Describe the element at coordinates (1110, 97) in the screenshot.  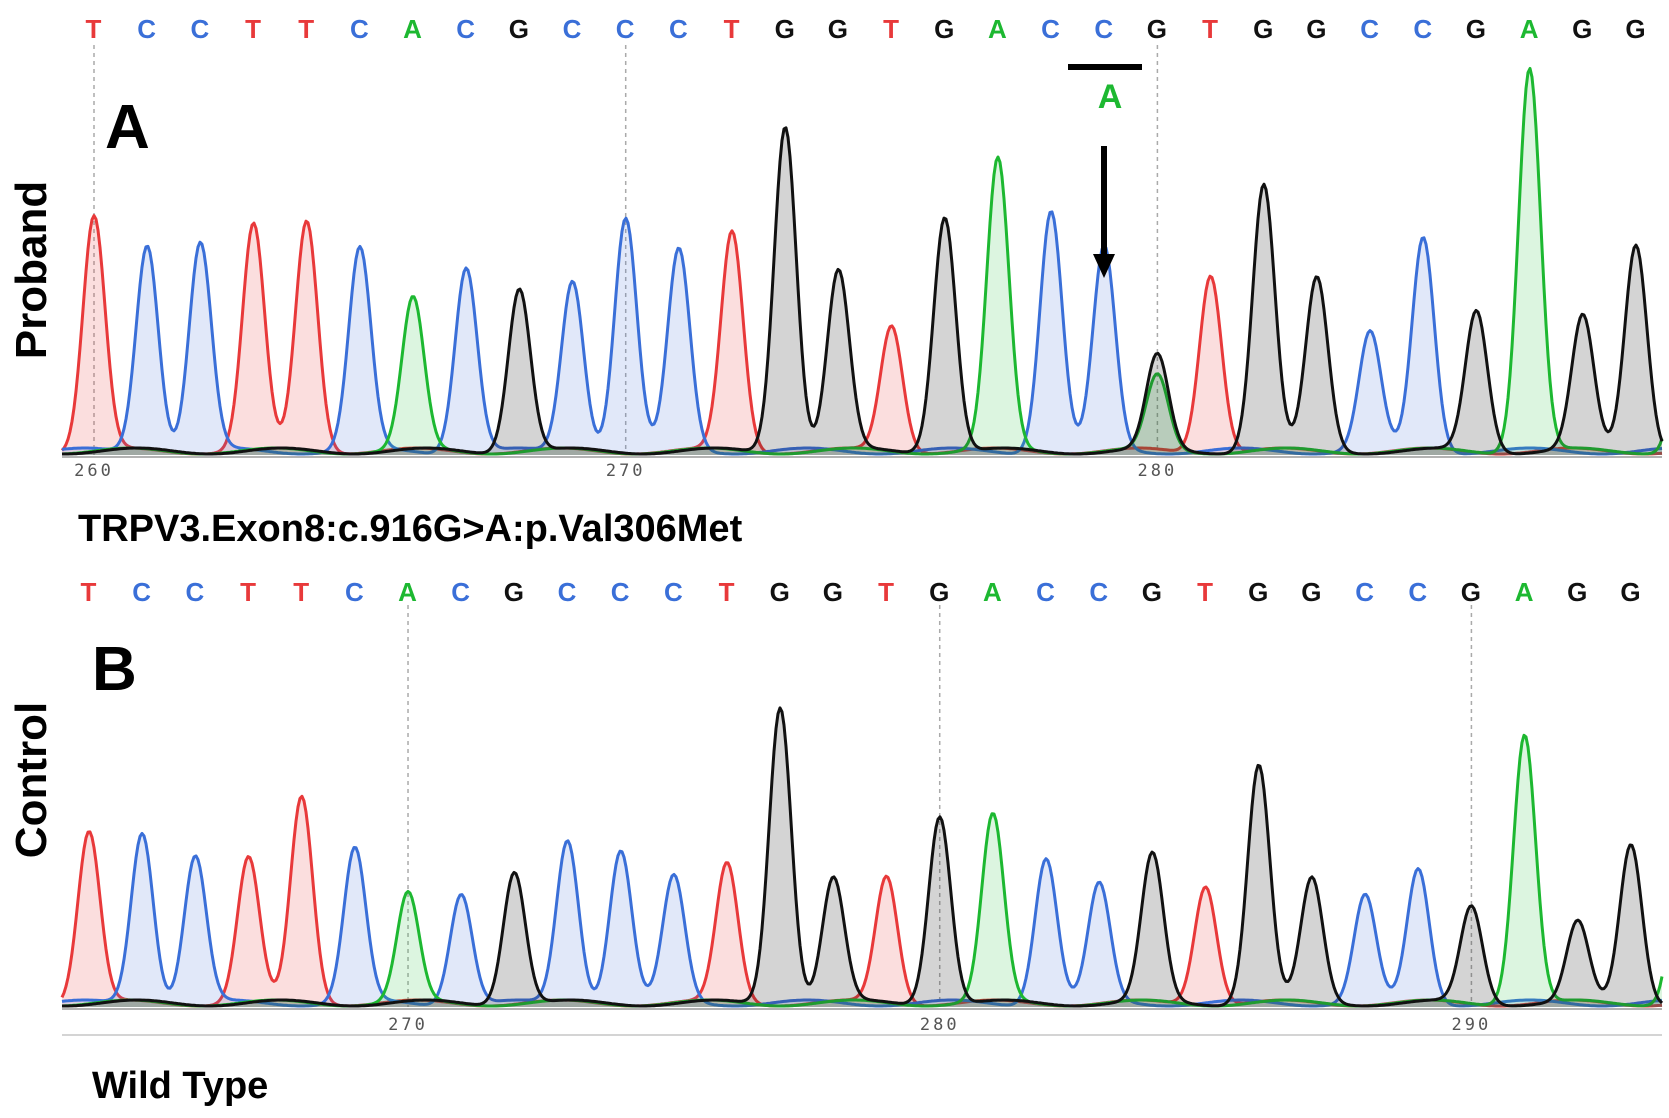
I see `mutation-base-label: A` at that location.